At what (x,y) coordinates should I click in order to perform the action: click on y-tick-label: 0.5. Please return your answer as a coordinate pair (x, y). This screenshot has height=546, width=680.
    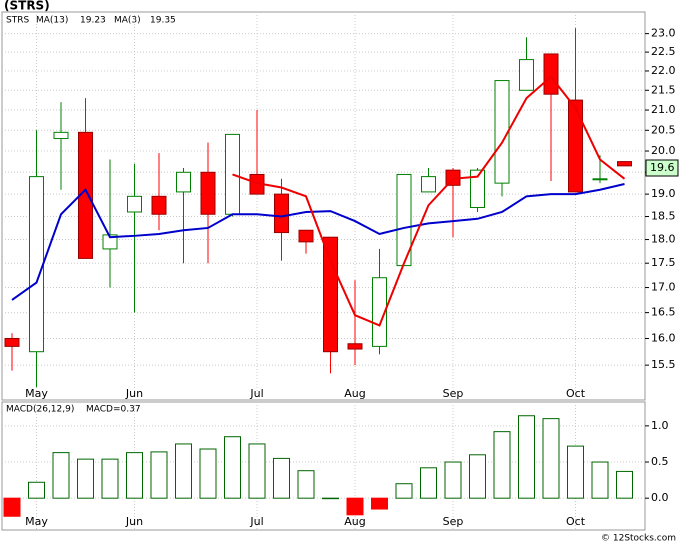
    Looking at the image, I should click on (660, 461).